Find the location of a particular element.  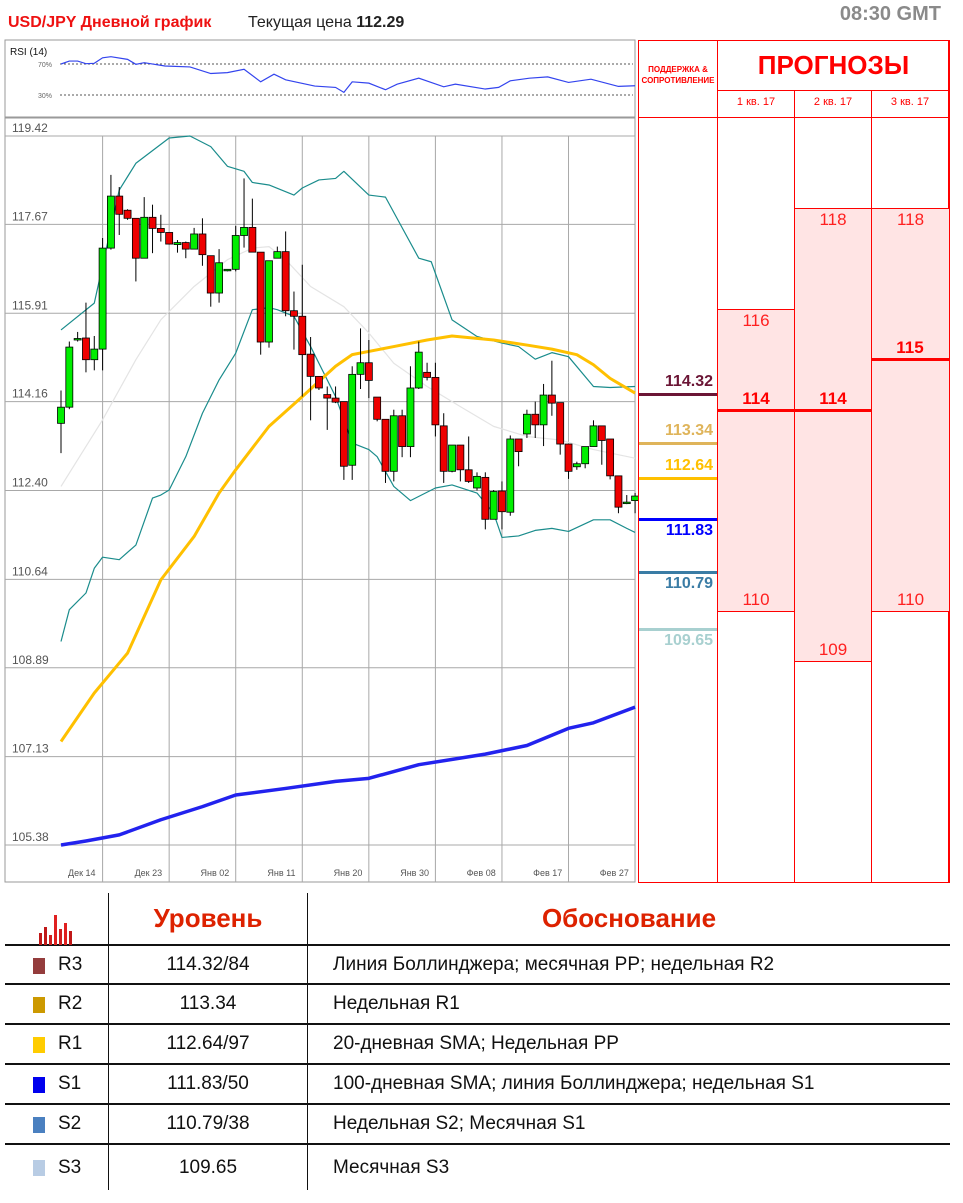

rsi-line is located at coordinates (348, 75).